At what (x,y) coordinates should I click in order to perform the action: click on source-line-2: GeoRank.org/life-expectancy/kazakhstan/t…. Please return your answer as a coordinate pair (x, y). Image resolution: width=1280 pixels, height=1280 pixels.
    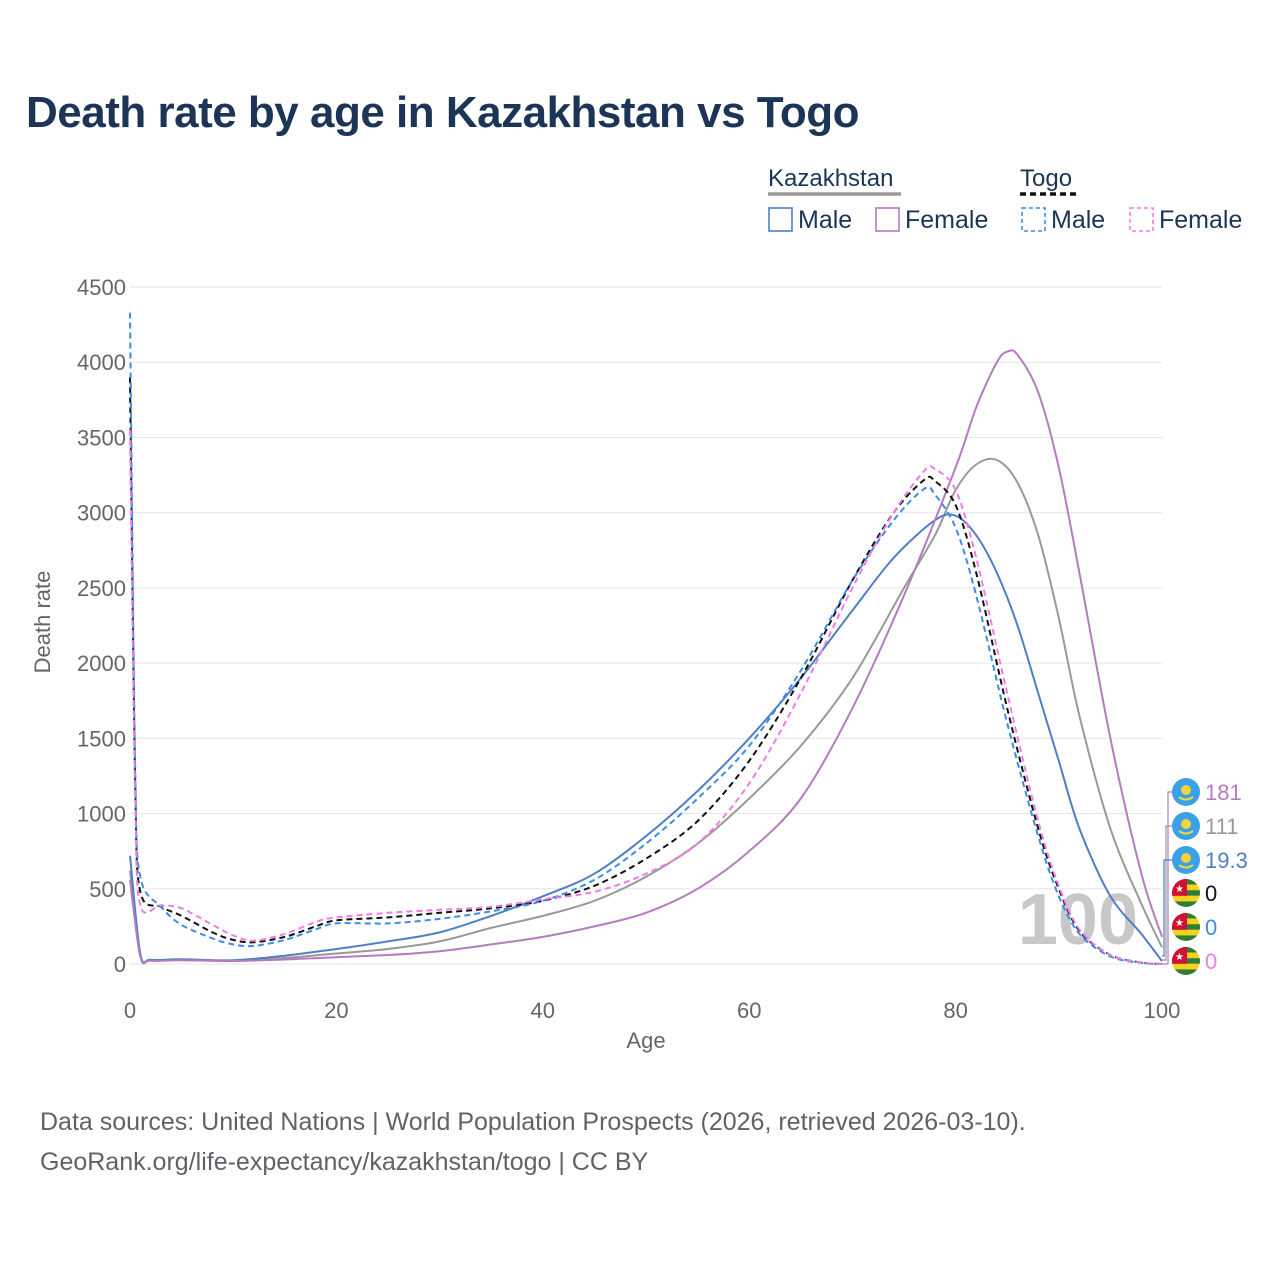
    Looking at the image, I should click on (344, 1162).